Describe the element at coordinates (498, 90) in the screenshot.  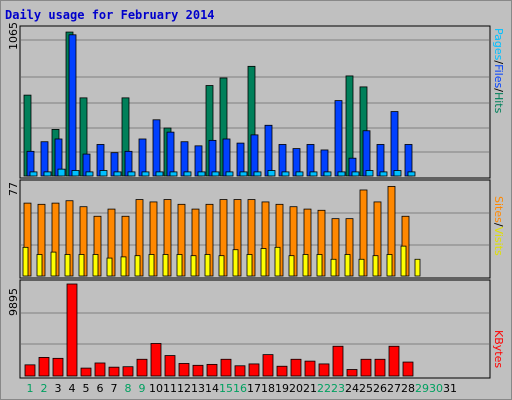
I see `legend-sep-2: /` at that location.